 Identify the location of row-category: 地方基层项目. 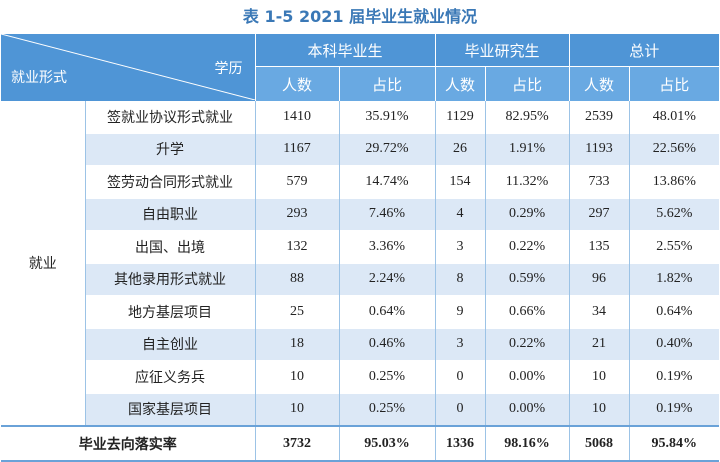
(169, 311).